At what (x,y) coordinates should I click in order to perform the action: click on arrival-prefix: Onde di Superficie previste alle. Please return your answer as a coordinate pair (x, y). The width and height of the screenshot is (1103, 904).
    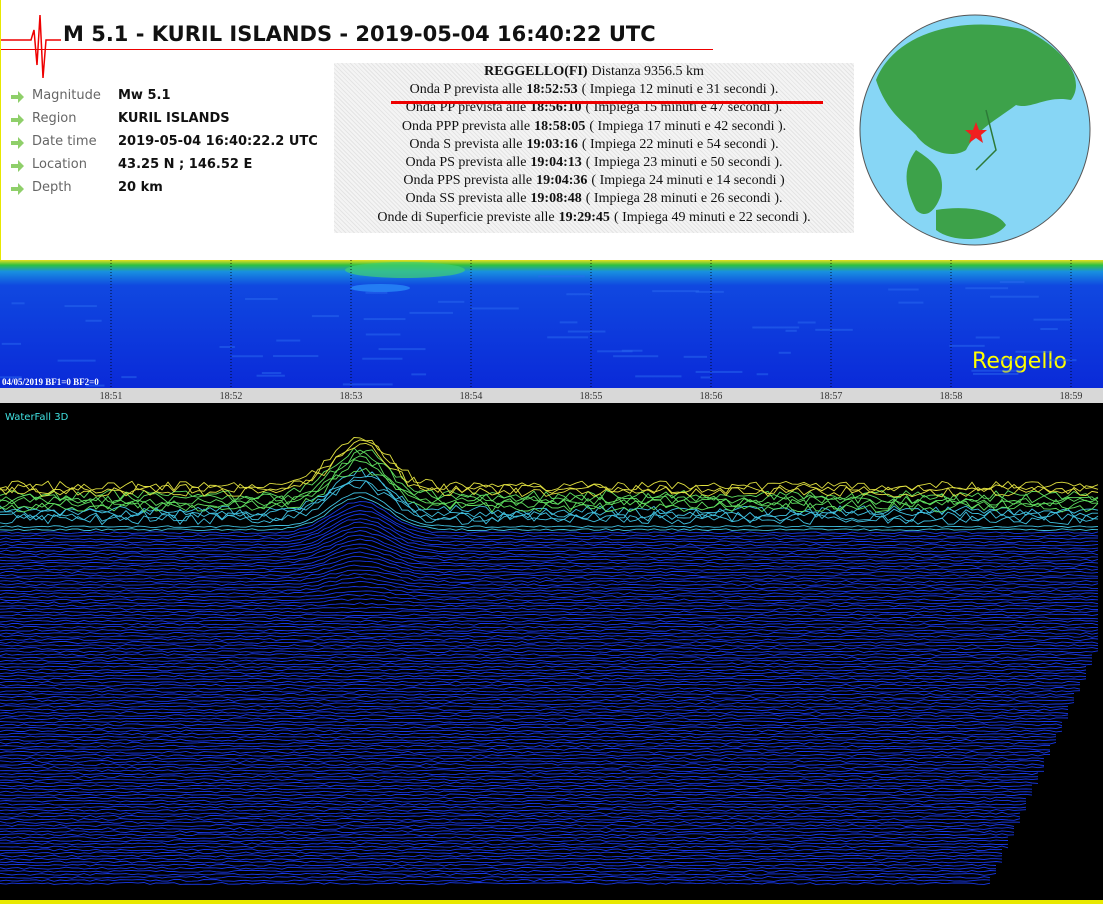
    Looking at the image, I should click on (466, 217).